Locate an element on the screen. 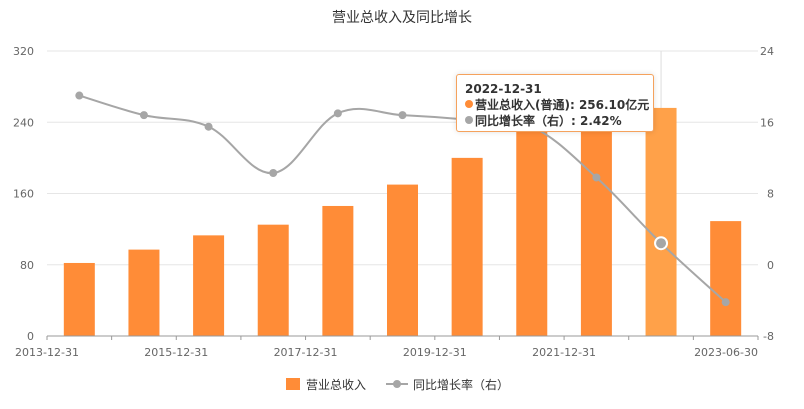 This screenshot has height=409, width=804. legend-revenue-label: 营业总收入 is located at coordinates (336, 385).